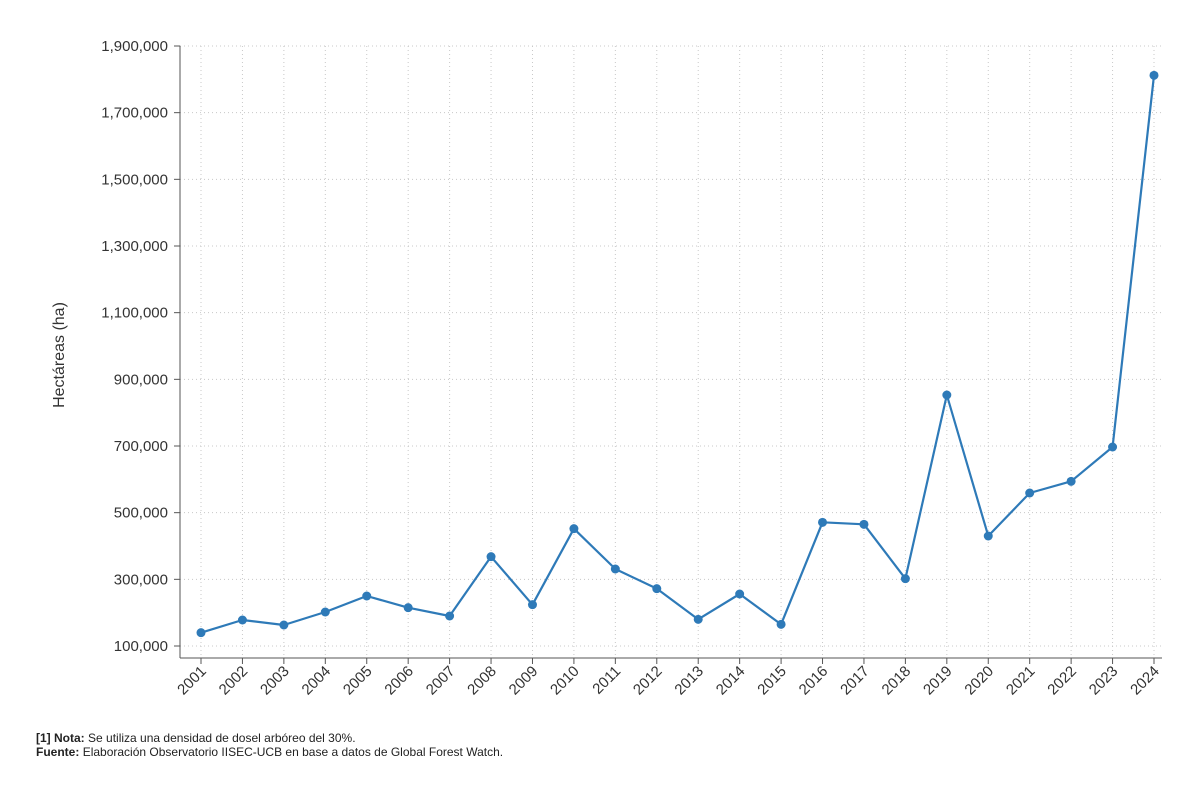 The width and height of the screenshot is (1200, 799). I want to click on data-point-2004, so click(325, 612).